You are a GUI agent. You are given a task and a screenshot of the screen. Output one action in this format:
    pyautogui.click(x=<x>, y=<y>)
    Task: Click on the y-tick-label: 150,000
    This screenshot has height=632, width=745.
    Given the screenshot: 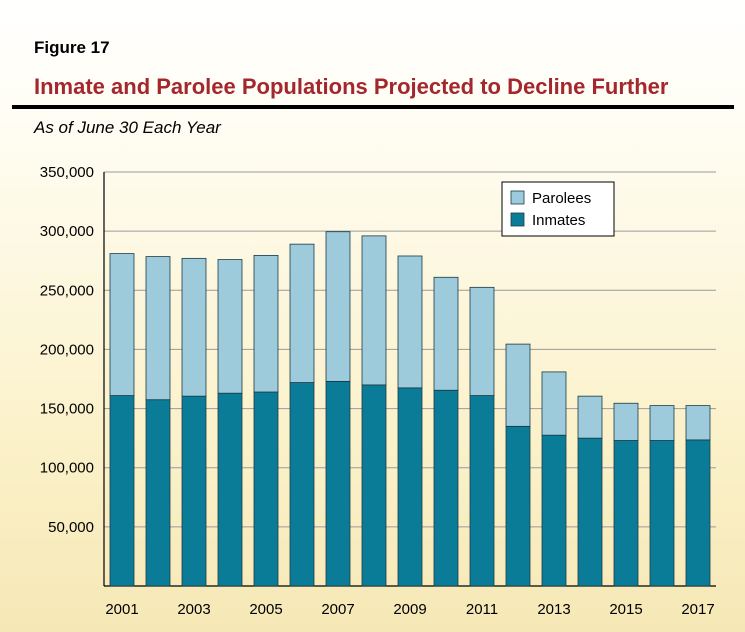 What is the action you would take?
    pyautogui.click(x=67, y=409)
    